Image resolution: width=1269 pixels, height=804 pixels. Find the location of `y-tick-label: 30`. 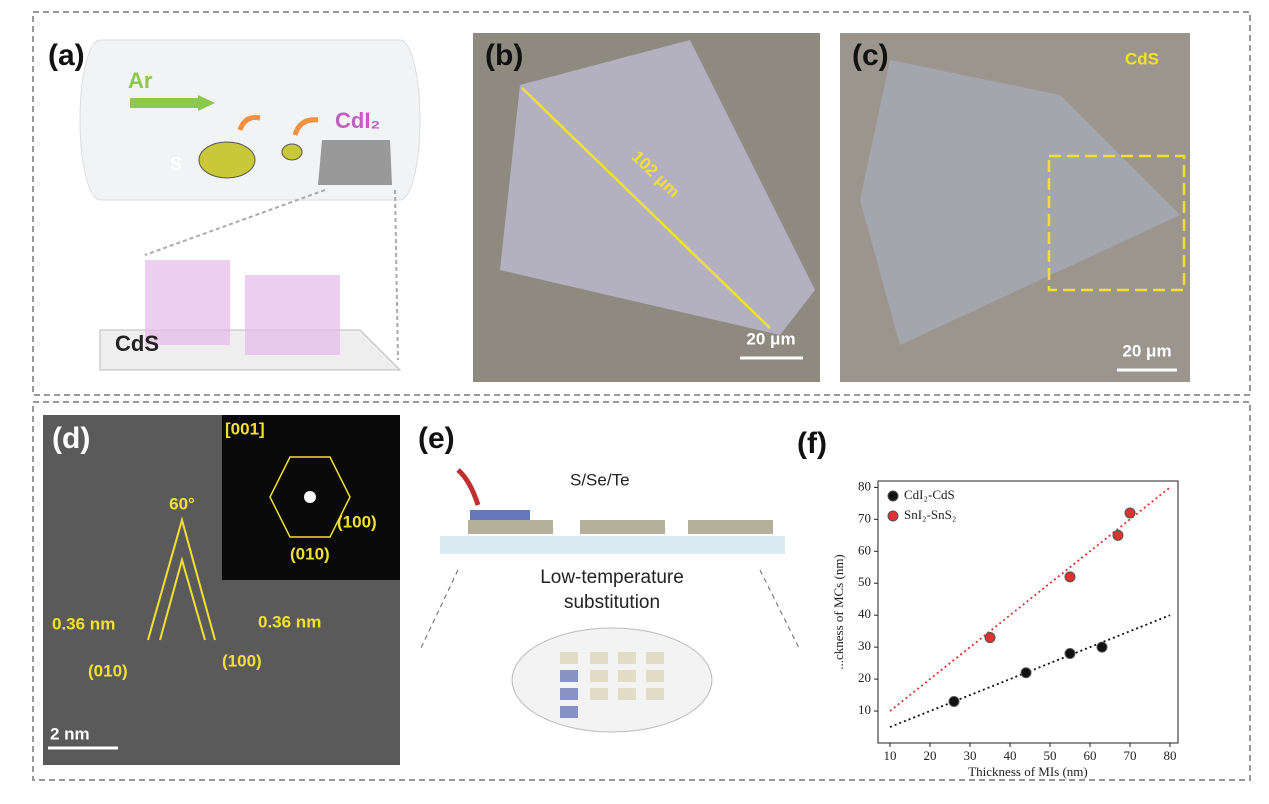

y-tick-label: 30 is located at coordinates (864, 645).